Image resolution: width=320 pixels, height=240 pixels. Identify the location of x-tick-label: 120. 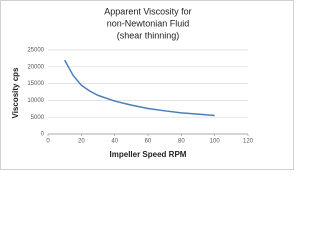
(248, 142).